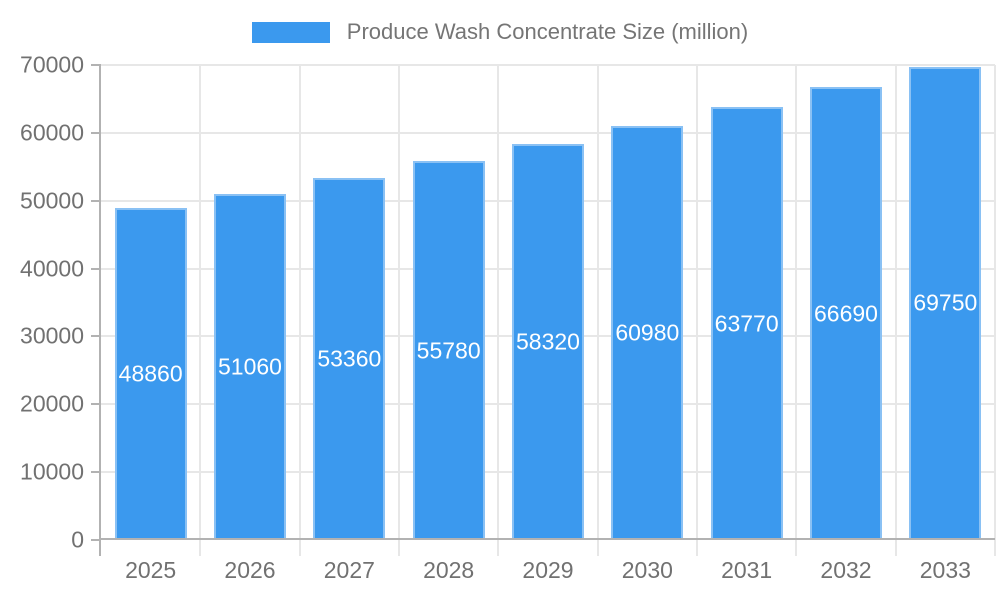  I want to click on bar-2028, so click(448, 350).